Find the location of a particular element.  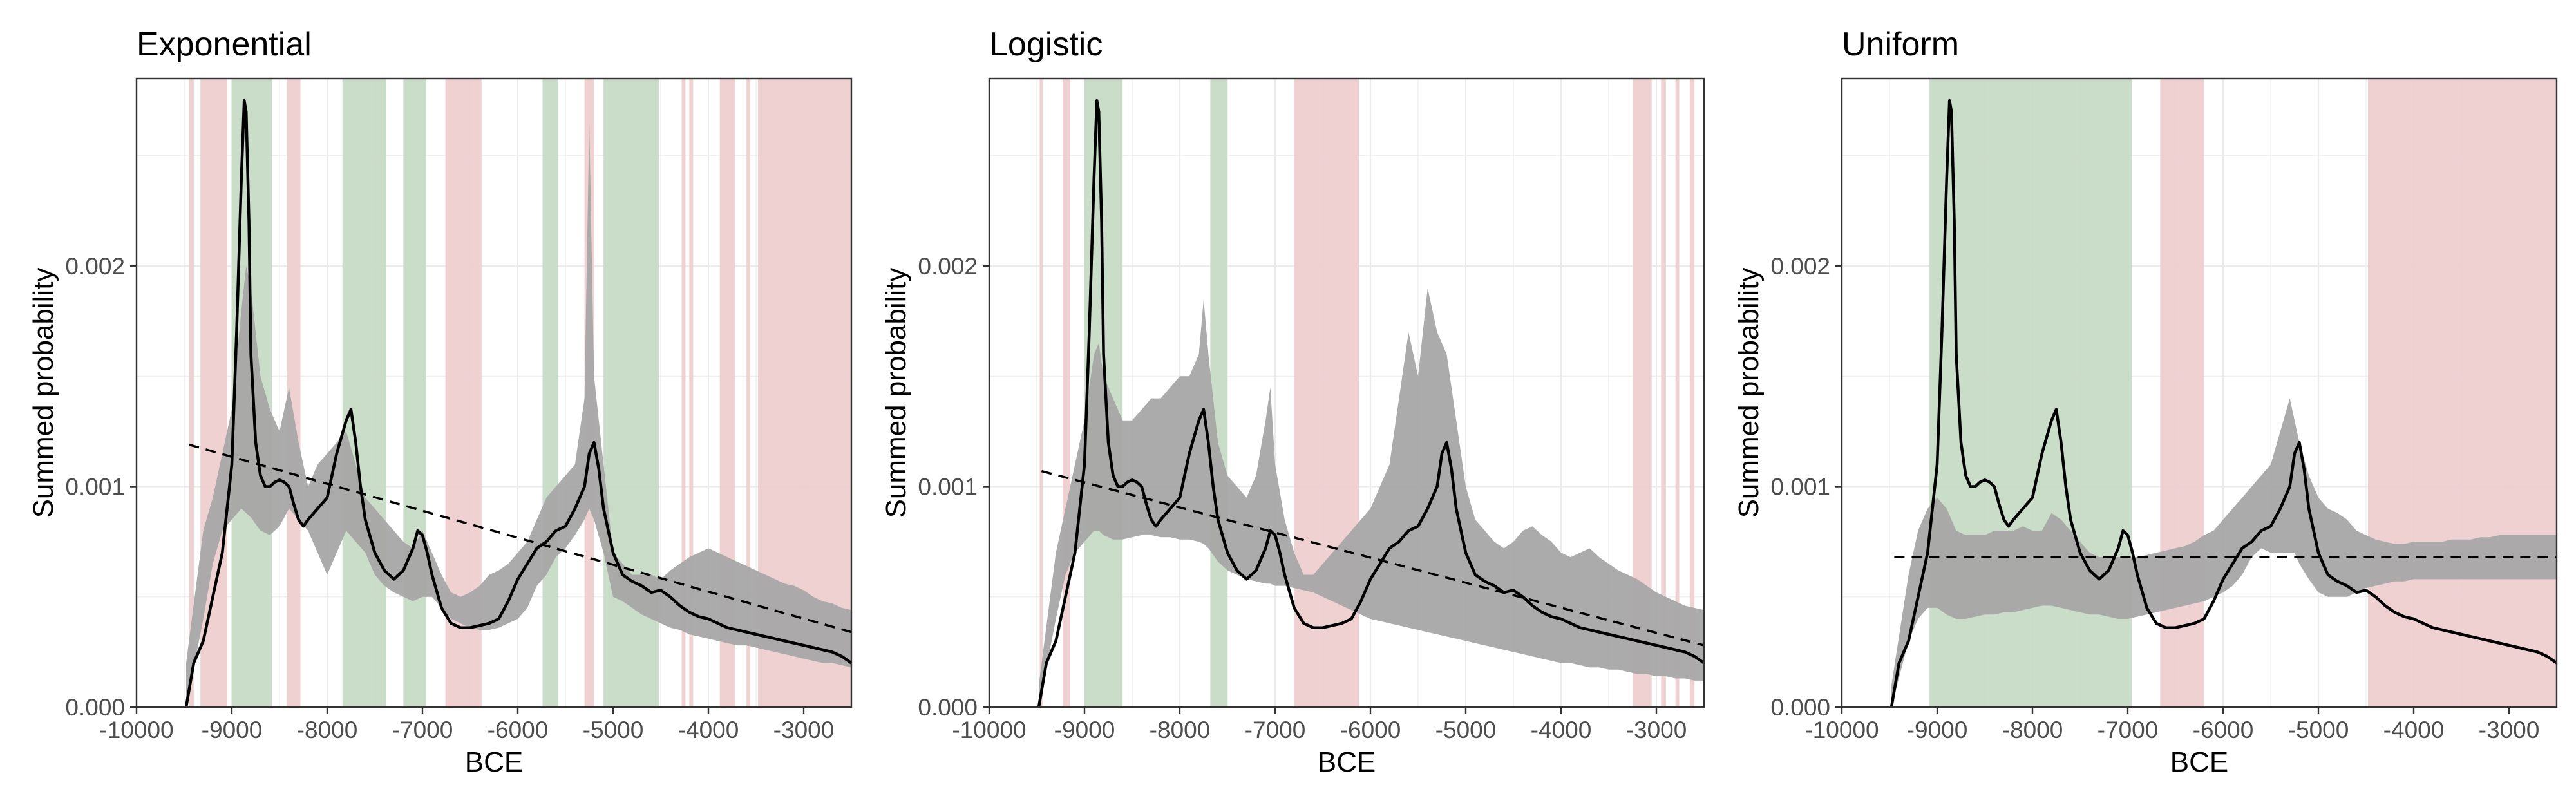

panel-title: Exponential is located at coordinates (224, 44).